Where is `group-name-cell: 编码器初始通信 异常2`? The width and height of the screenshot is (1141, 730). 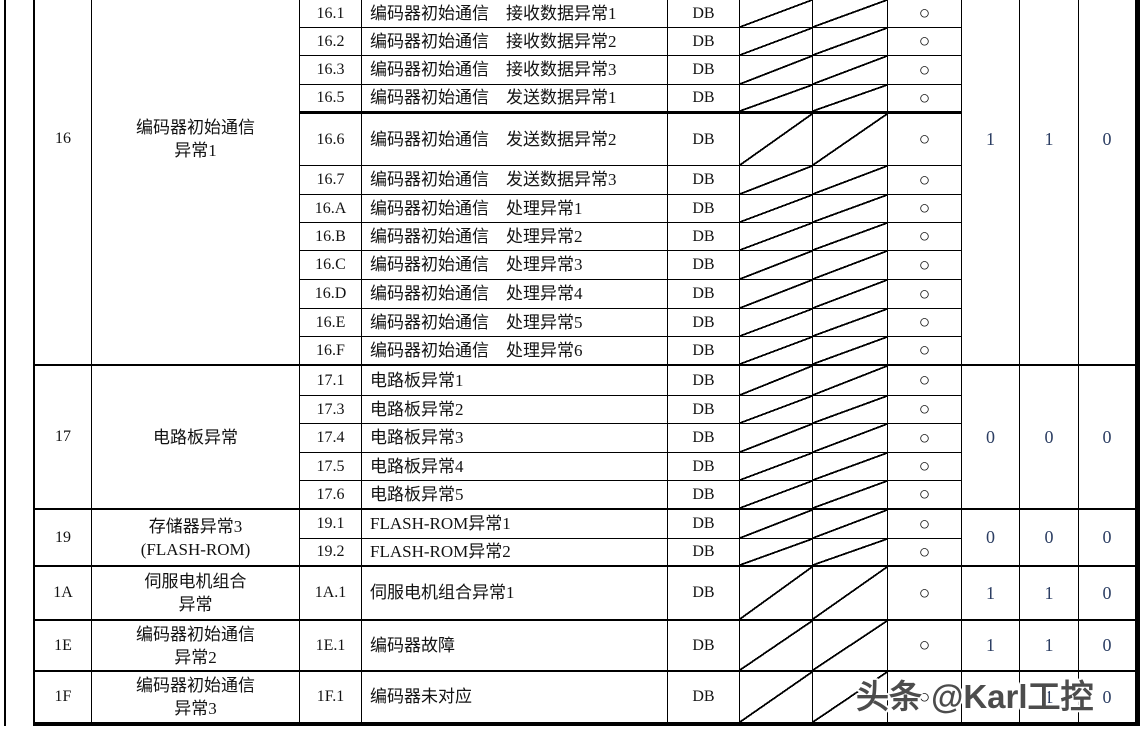
group-name-cell: 编码器初始通信 异常2 is located at coordinates (196, 646).